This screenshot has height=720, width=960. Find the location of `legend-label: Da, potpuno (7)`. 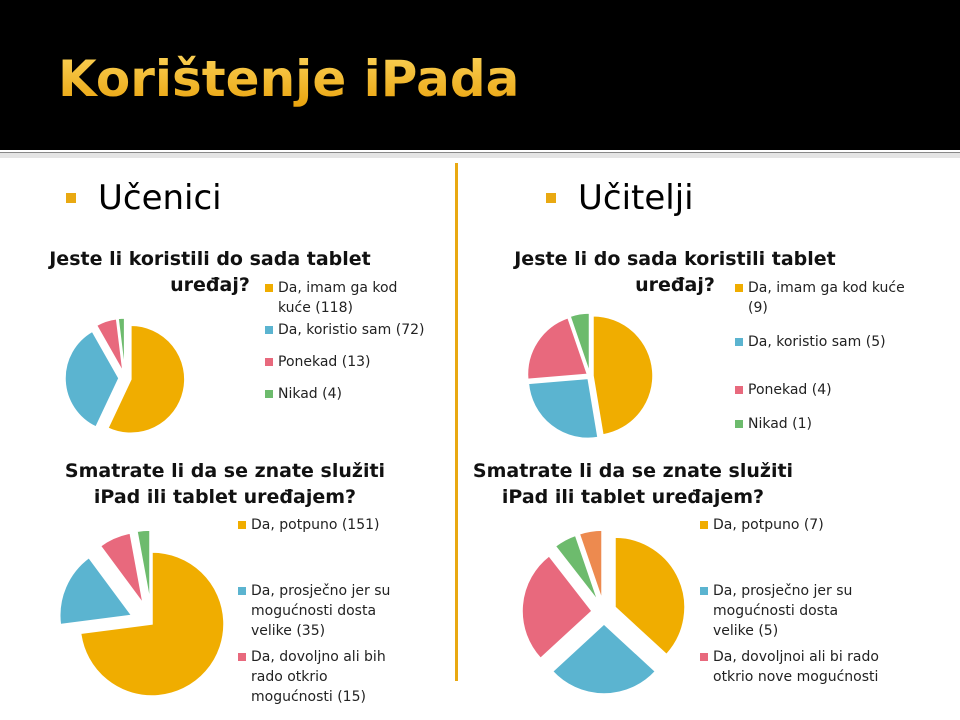

legend-label: Da, potpuno (7) is located at coordinates (768, 525).